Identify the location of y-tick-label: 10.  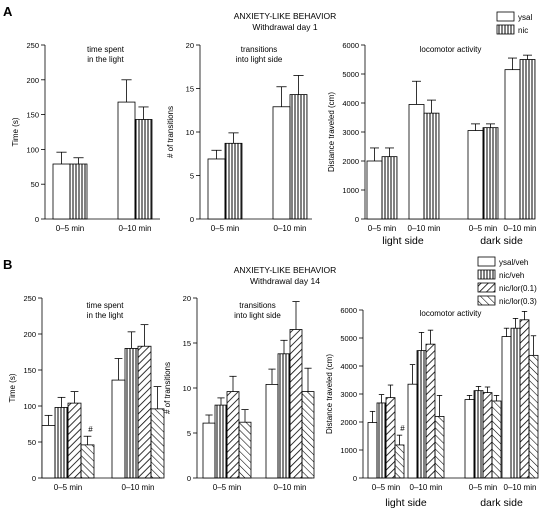
(187, 388).